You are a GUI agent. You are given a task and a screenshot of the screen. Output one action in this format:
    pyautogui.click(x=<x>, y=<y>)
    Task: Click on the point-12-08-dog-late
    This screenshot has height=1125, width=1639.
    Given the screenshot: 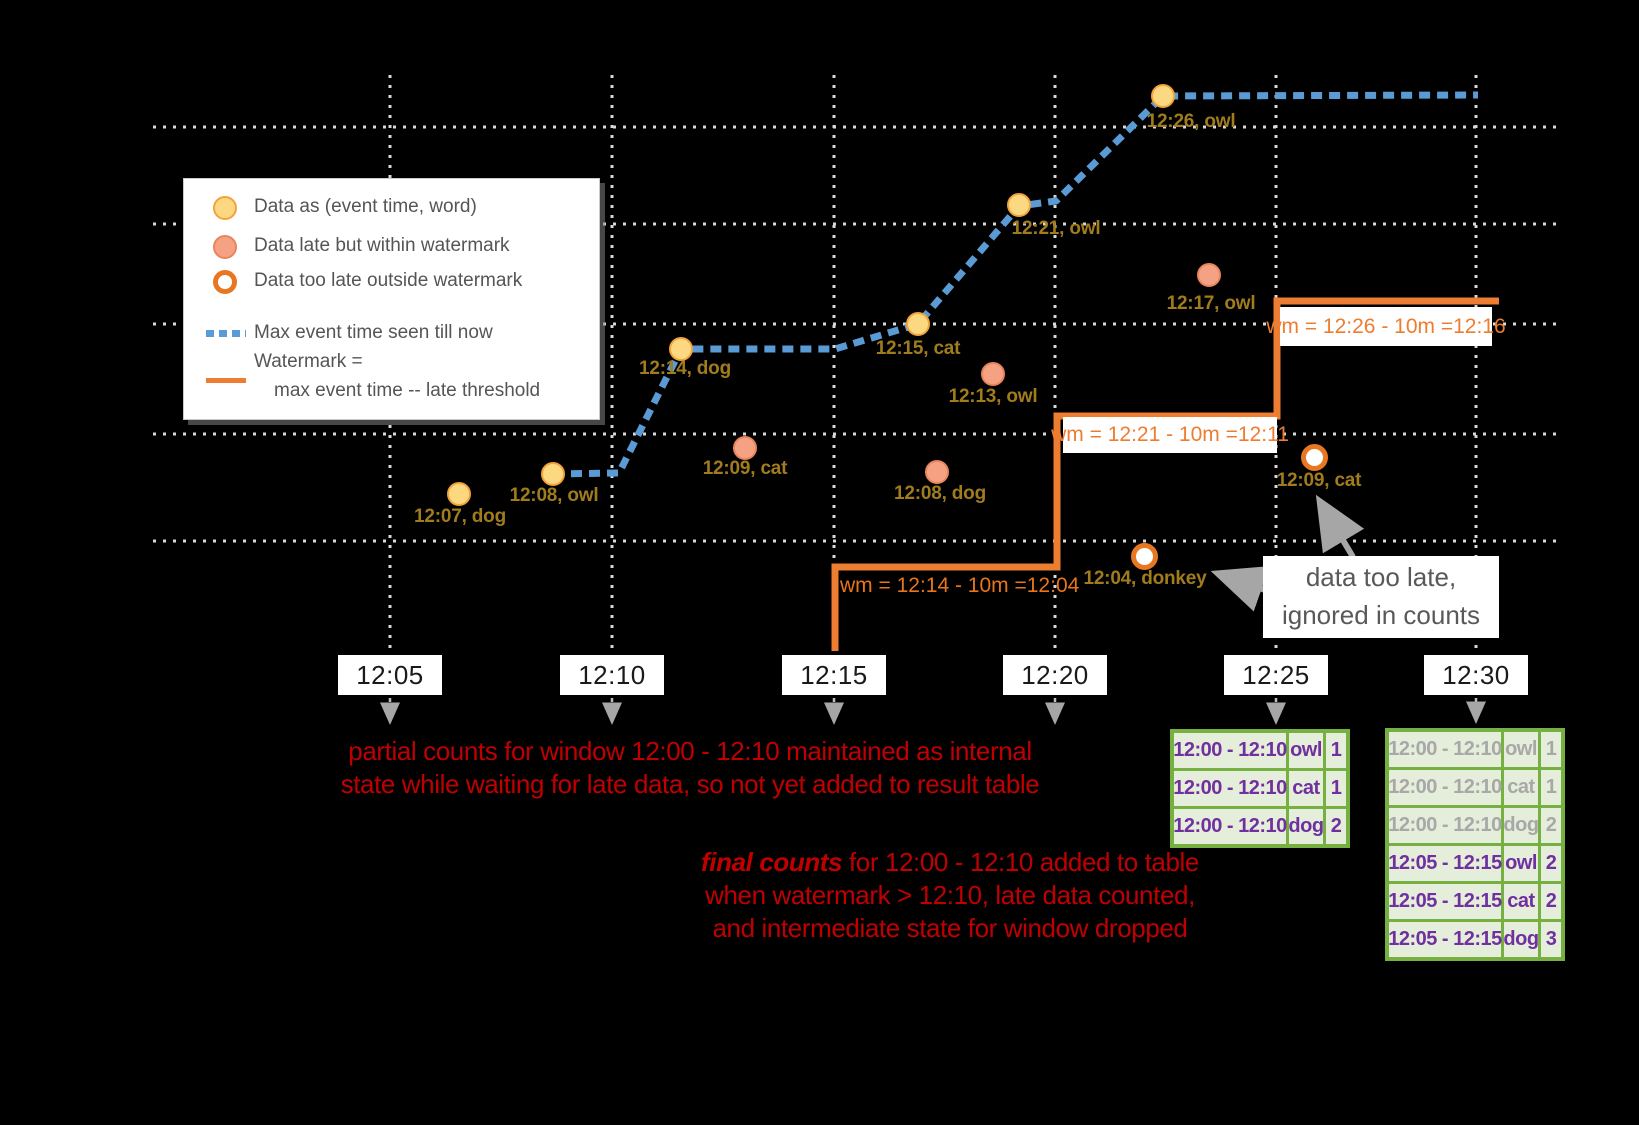 What is the action you would take?
    pyautogui.click(x=937, y=472)
    